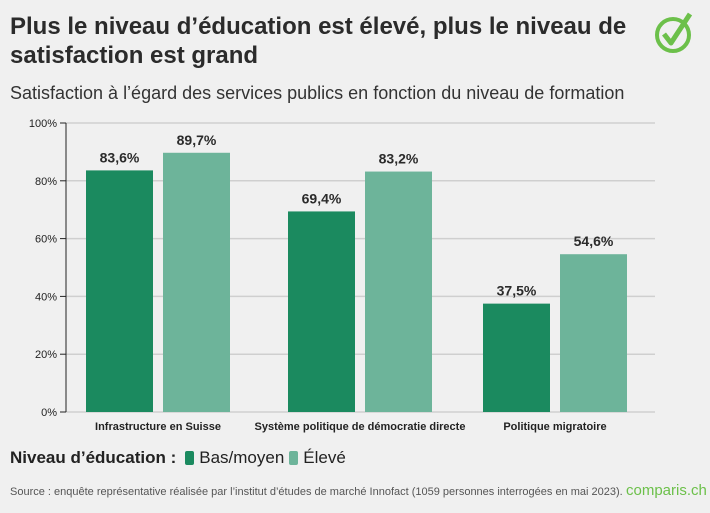  Describe the element at coordinates (324, 457) in the screenshot. I see `legend-label-eleve: Élevé` at that location.